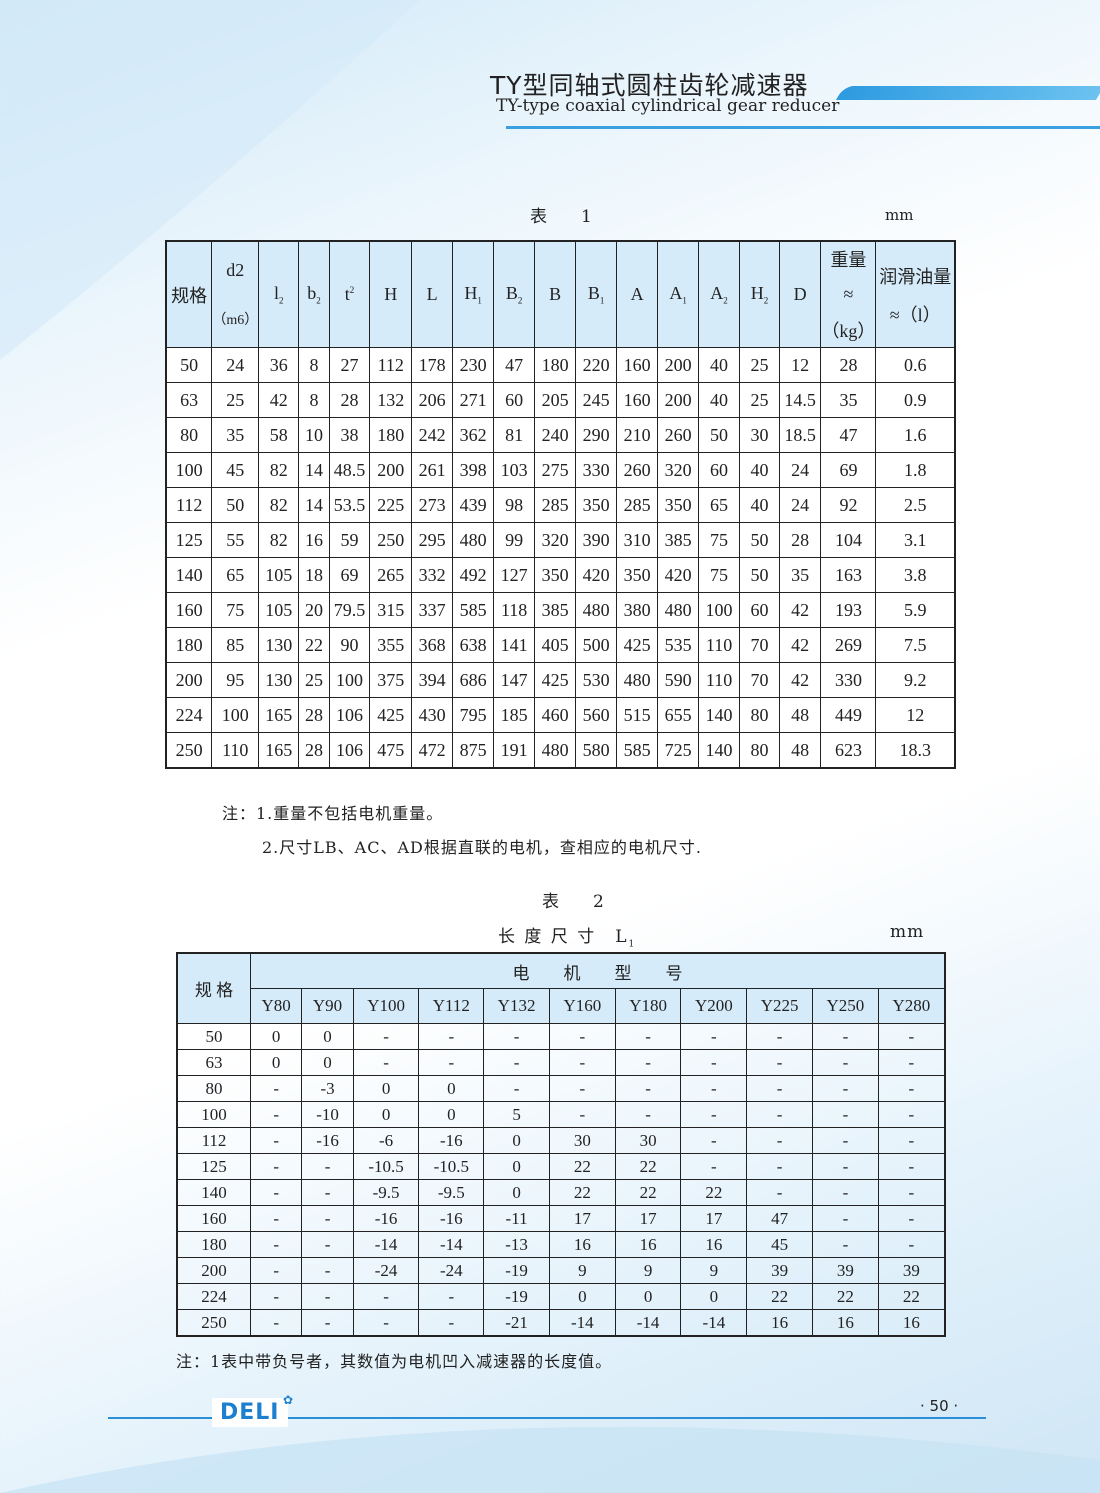 This screenshot has width=1100, height=1493. I want to click on table-cell: 39, so click(780, 1270).